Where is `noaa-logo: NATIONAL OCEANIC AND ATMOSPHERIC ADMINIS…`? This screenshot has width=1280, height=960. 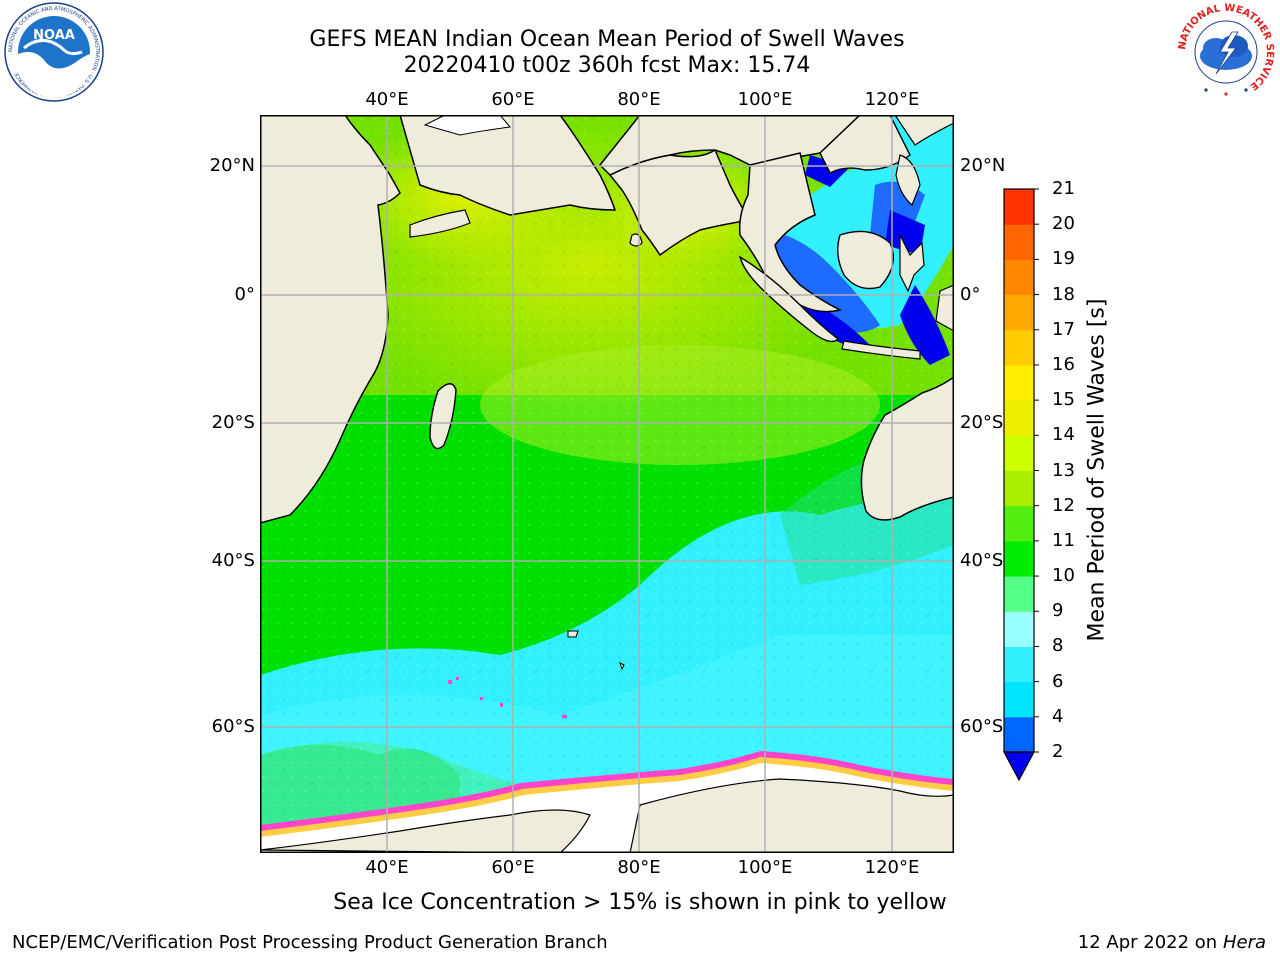 noaa-logo: NATIONAL OCEANIC AND ATMOSPHERIC ADMINIS… is located at coordinates (54, 52).